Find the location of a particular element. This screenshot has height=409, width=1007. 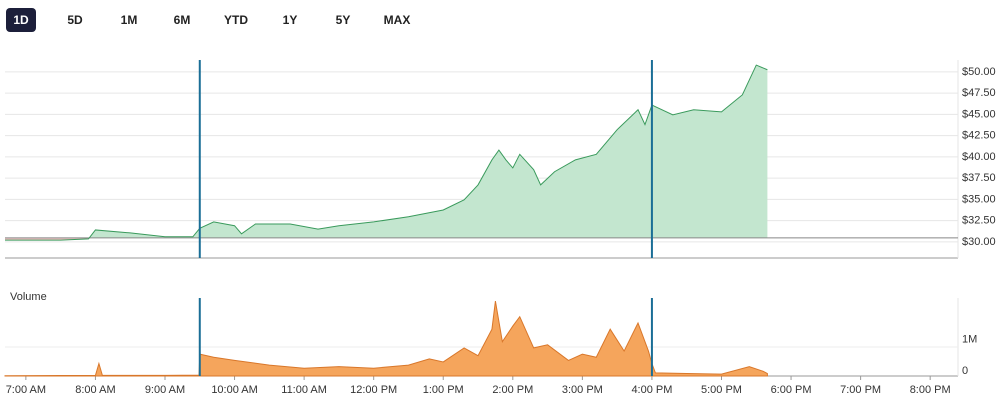

y-tick-label: $32.50 is located at coordinates (979, 221).